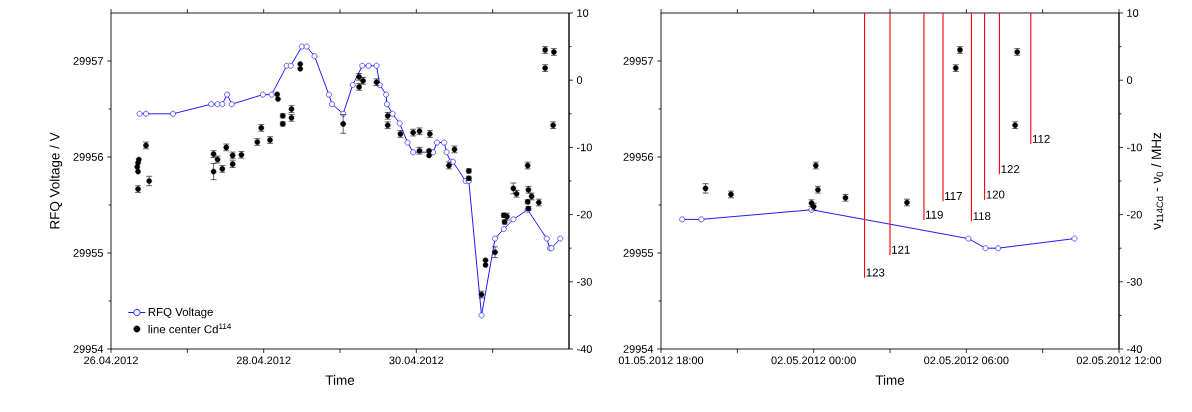 This screenshot has height=412, width=1192. Describe the element at coordinates (982, 216) in the screenshot. I see `series-label: 118` at that location.